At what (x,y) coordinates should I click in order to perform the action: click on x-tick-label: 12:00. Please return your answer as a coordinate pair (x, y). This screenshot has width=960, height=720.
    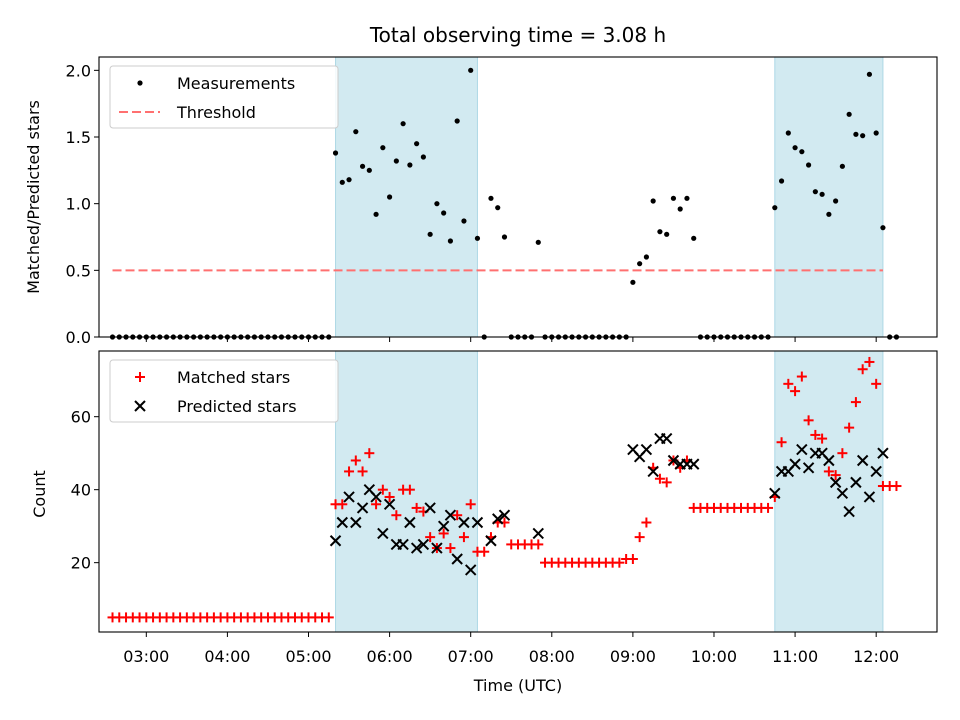
    Looking at the image, I should click on (876, 656).